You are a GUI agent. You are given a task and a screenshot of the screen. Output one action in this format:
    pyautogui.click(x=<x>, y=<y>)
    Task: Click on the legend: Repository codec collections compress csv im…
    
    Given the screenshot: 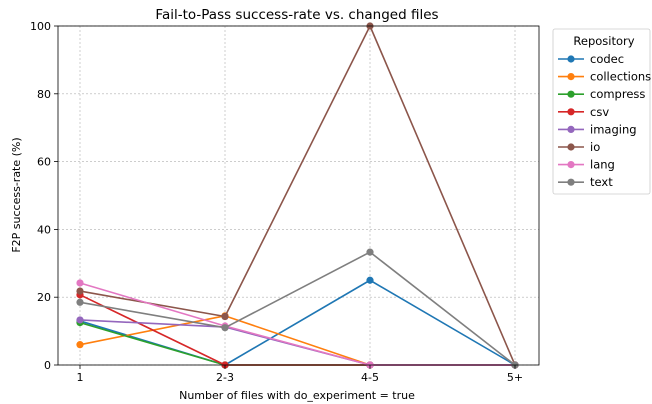 What is the action you would take?
    pyautogui.click(x=601, y=111)
    